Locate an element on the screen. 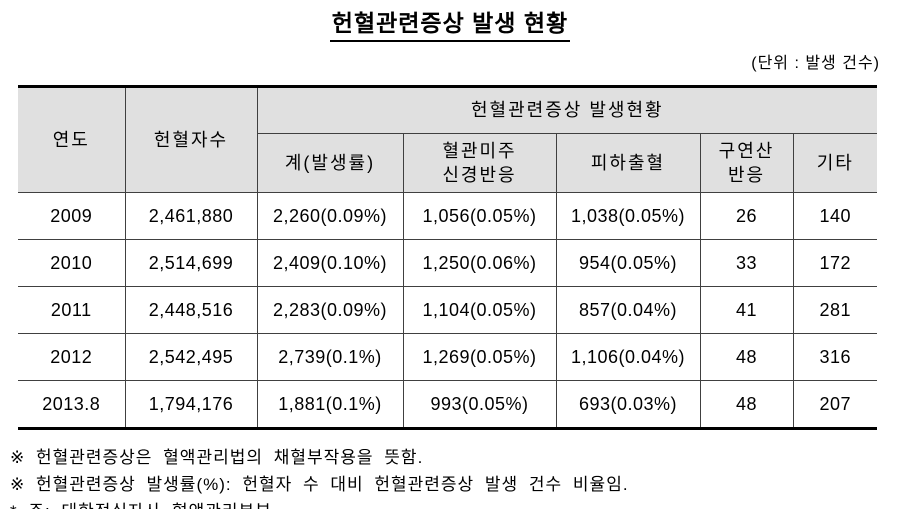 This screenshot has height=509, width=900. col-header-etc: 기타 is located at coordinates (835, 163).